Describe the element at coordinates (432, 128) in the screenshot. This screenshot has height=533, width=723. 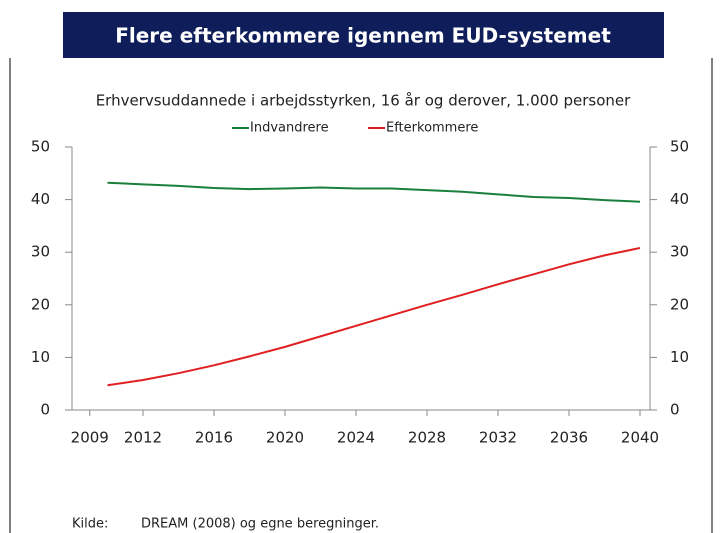
I see `legend-label: Efterkommere` at that location.